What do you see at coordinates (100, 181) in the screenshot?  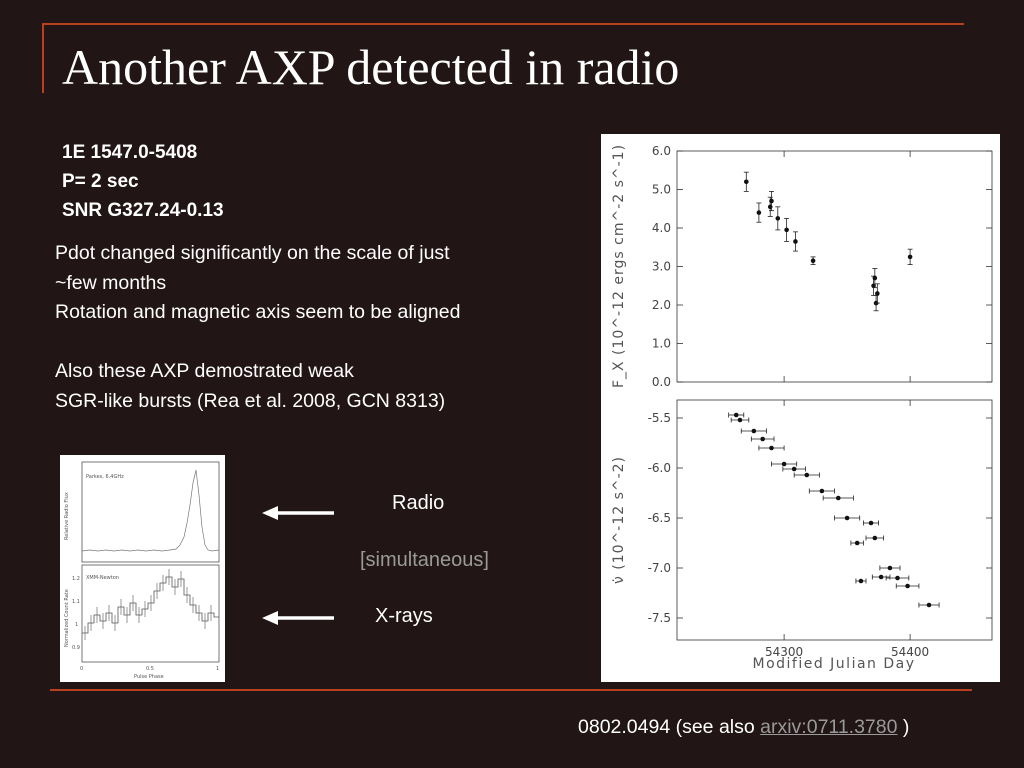 I see `source-period: P= 2 sec` at bounding box center [100, 181].